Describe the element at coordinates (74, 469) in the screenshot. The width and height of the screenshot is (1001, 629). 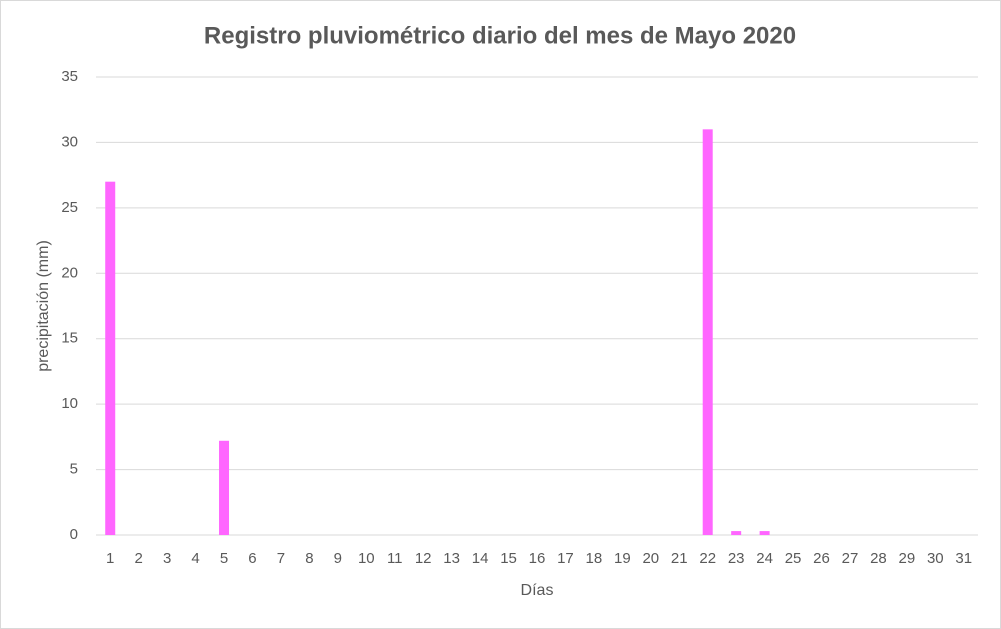
I see `y-tick-label: 5` at that location.